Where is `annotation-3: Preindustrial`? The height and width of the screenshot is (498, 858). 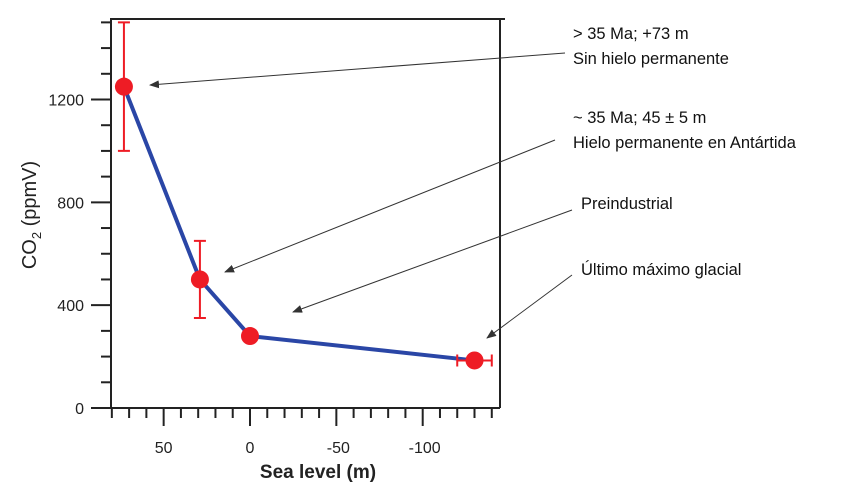 annotation-3: Preindustrial is located at coordinates (627, 204).